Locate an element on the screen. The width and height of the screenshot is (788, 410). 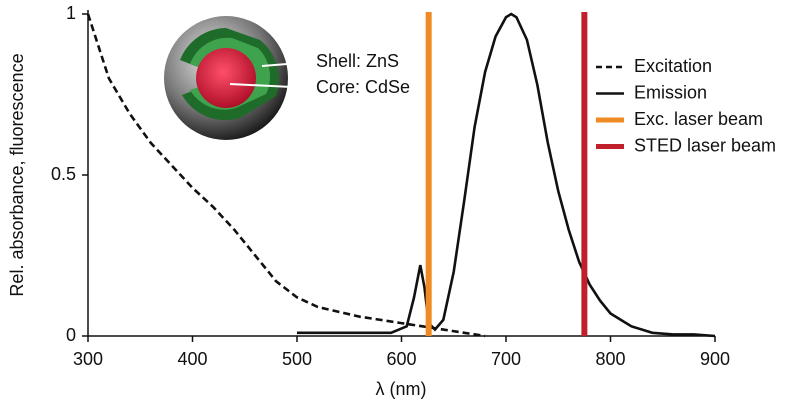
annotation: Shell: ZnS is located at coordinates (357, 61).